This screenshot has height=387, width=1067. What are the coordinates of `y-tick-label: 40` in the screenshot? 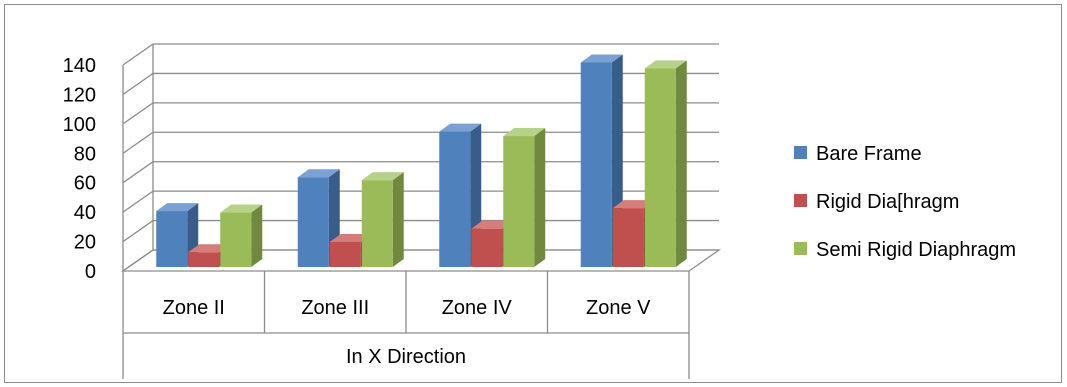 It's located at (85, 213).